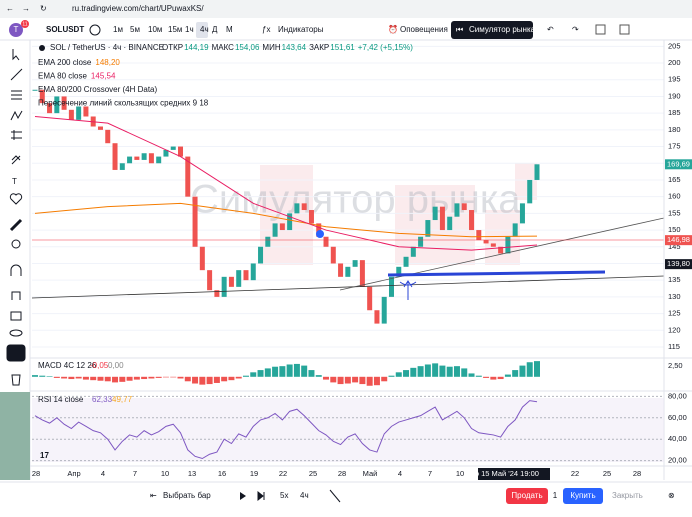 This screenshot has width=692, height=517. I want to click on lock-drawings, so click(16, 295).